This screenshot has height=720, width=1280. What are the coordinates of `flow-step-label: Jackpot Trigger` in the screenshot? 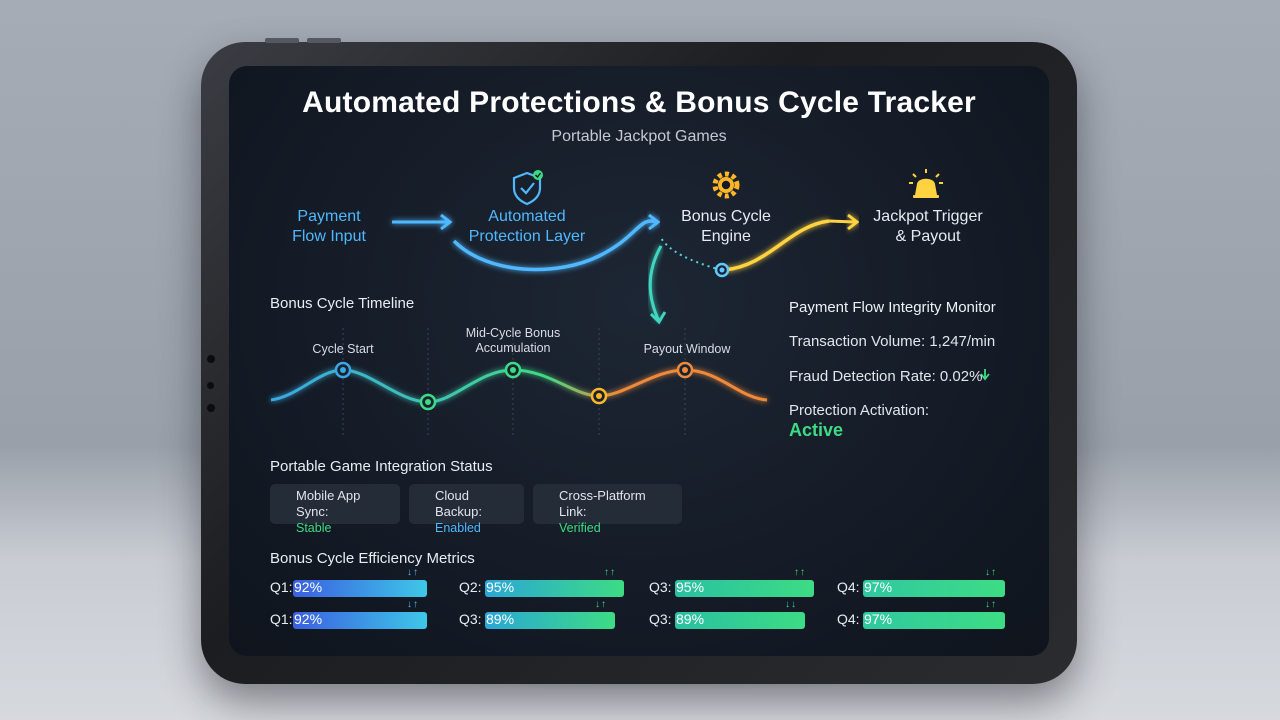 It's located at (928, 216).